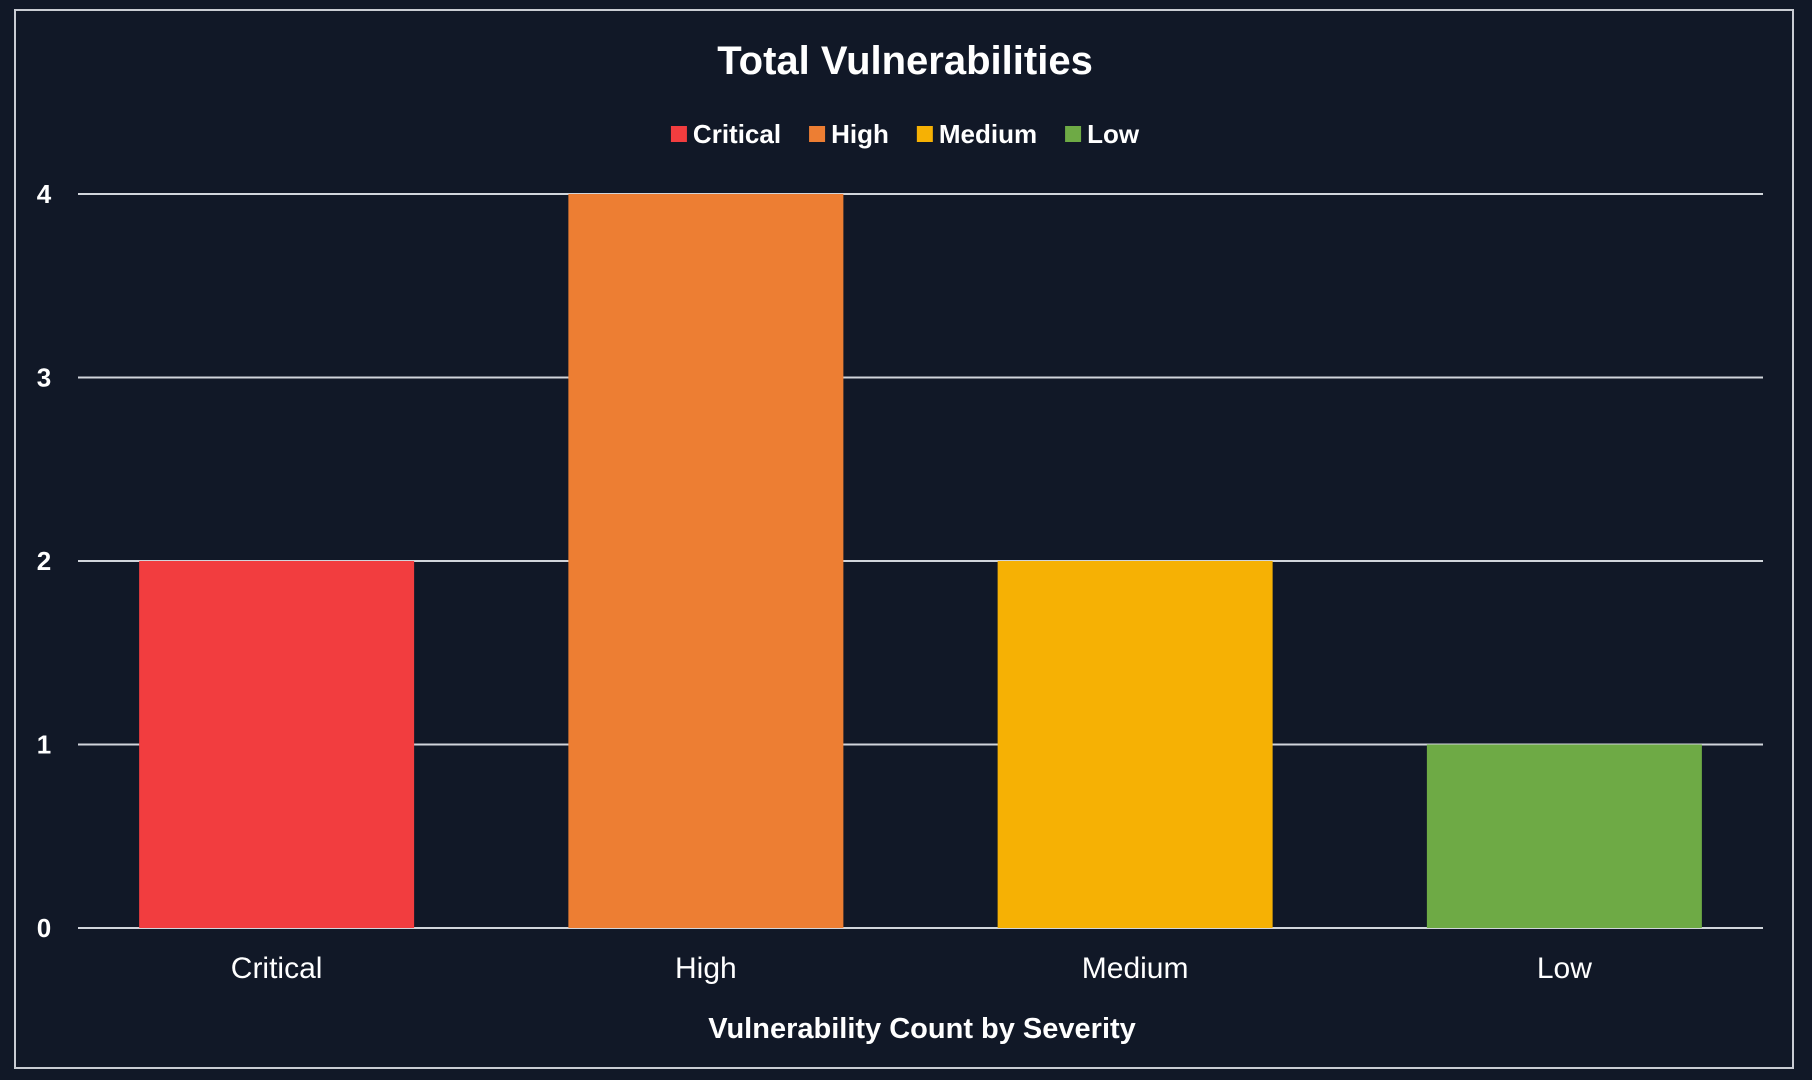  Describe the element at coordinates (737, 134) in the screenshot. I see `legend-label: Critical` at that location.